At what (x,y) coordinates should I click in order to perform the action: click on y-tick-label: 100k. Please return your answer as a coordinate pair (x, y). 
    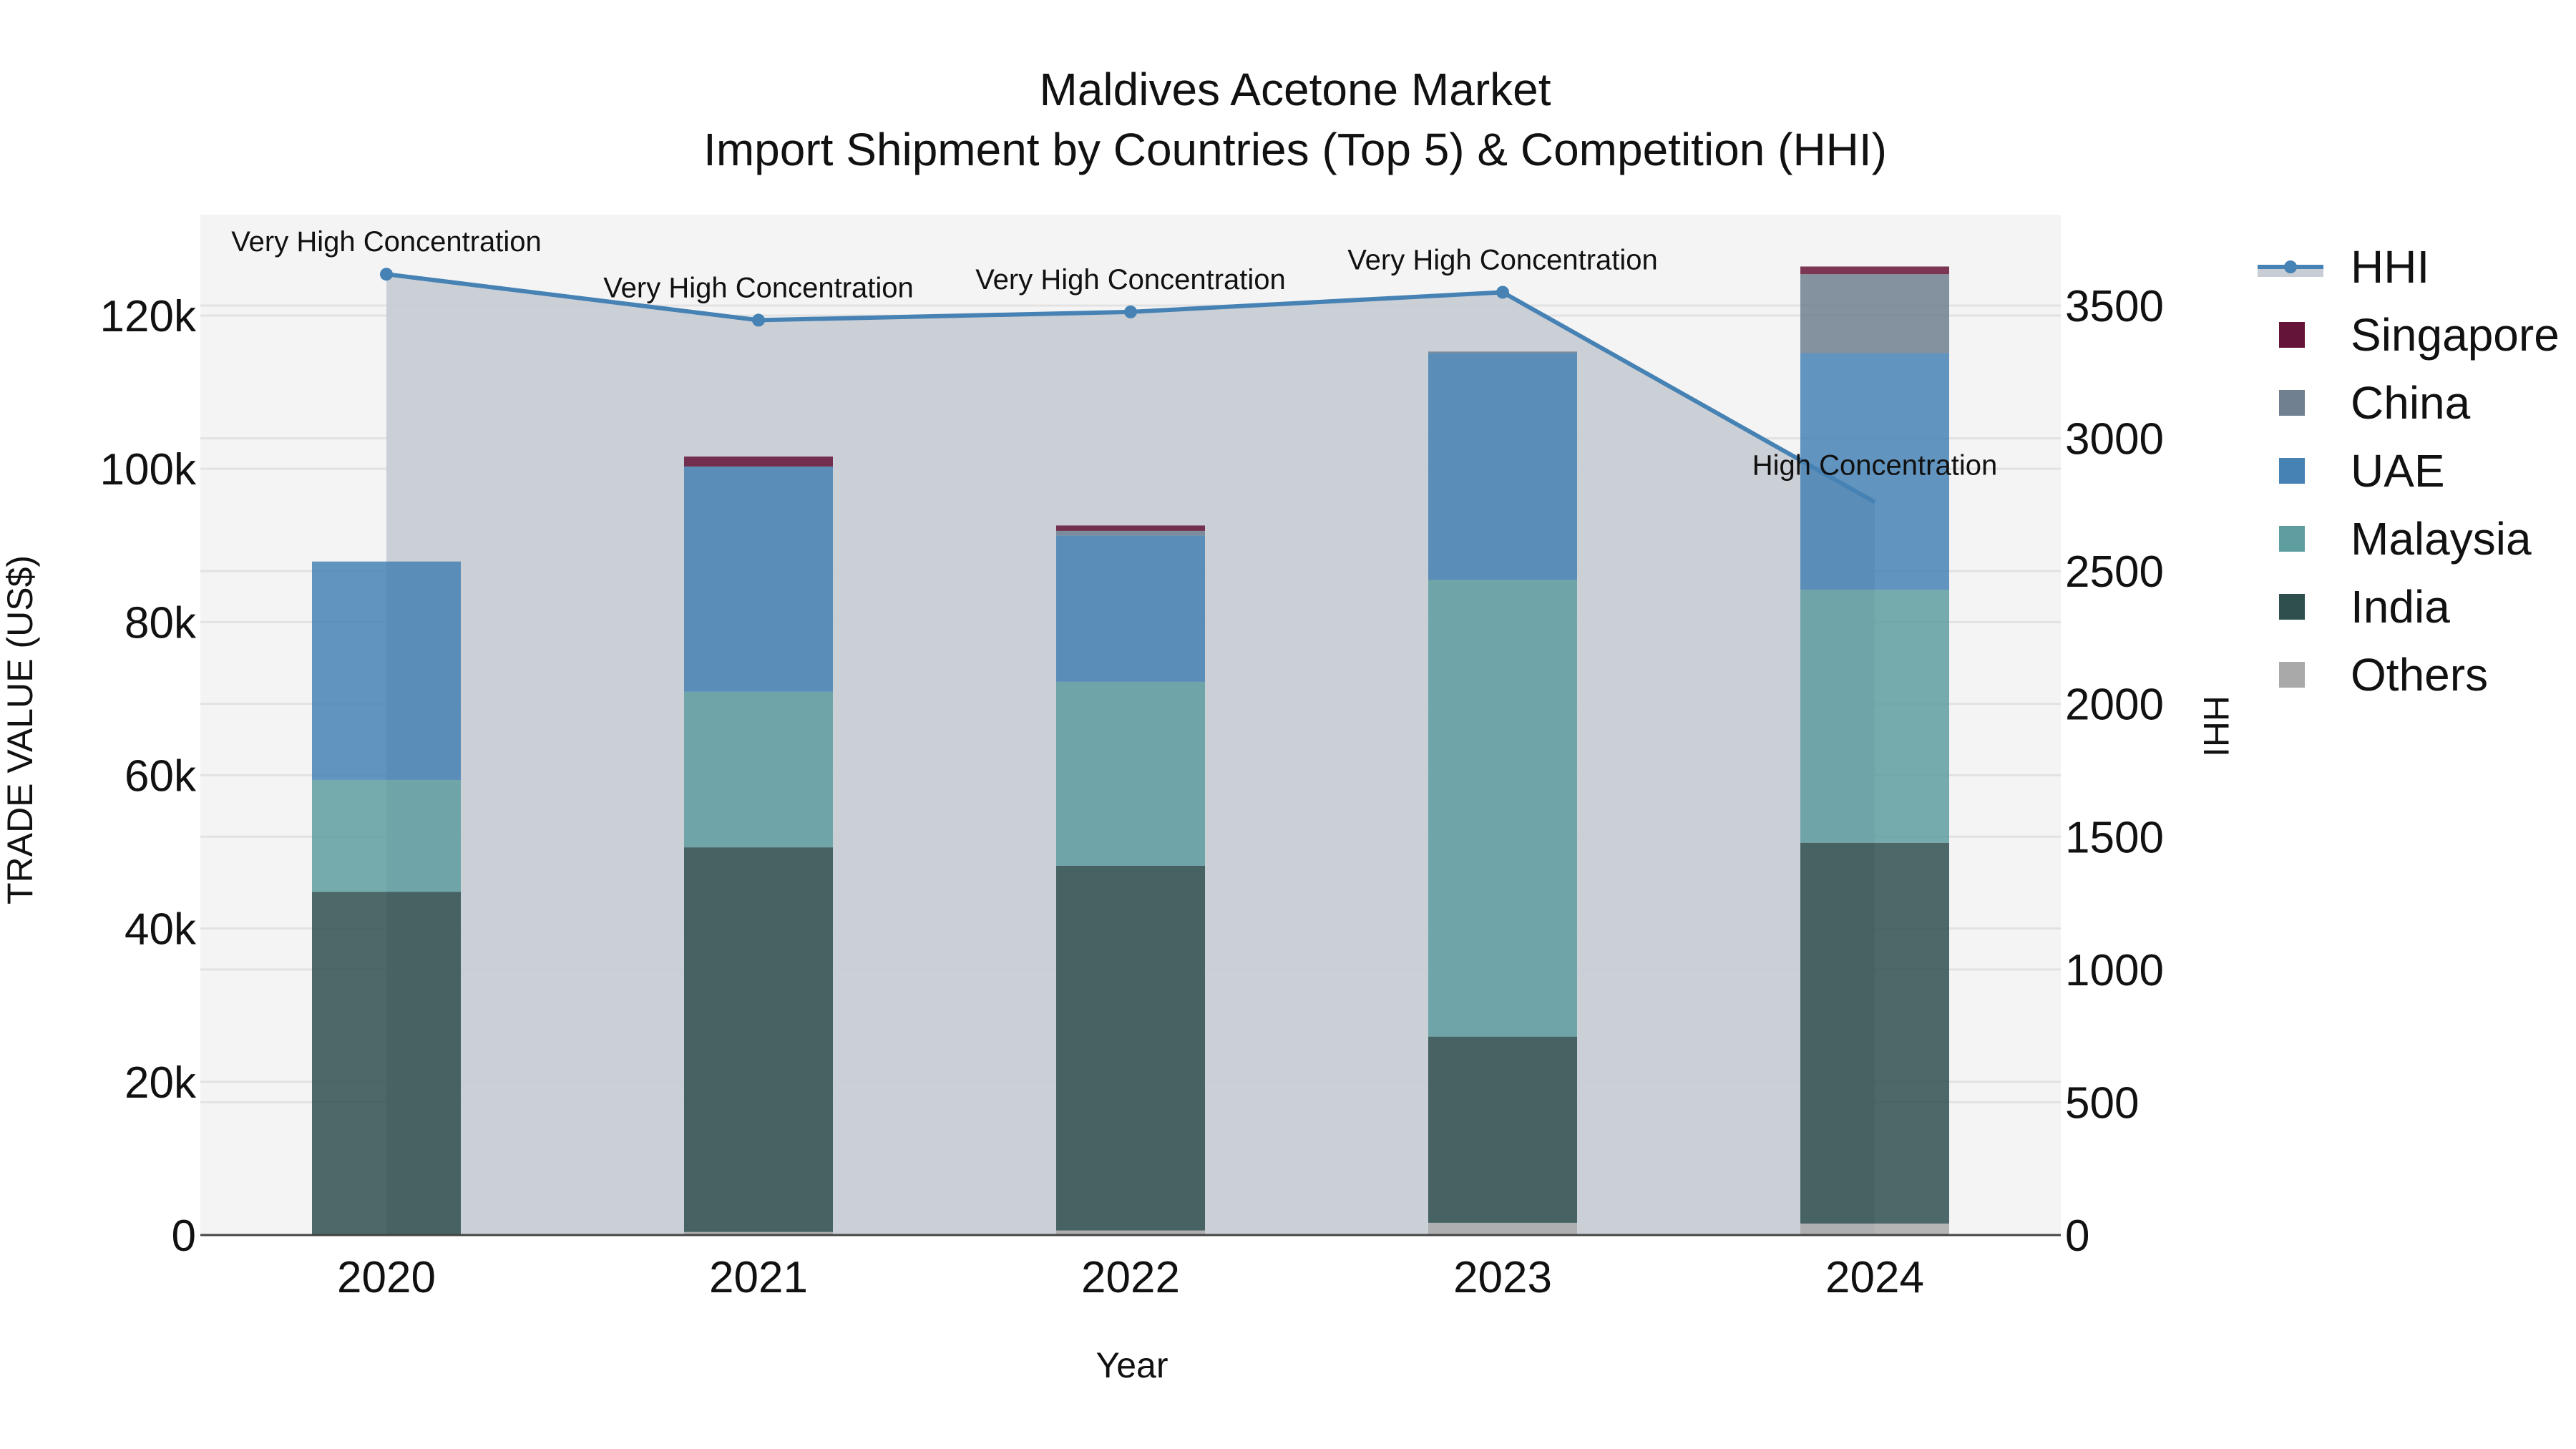
    Looking at the image, I should click on (148, 469).